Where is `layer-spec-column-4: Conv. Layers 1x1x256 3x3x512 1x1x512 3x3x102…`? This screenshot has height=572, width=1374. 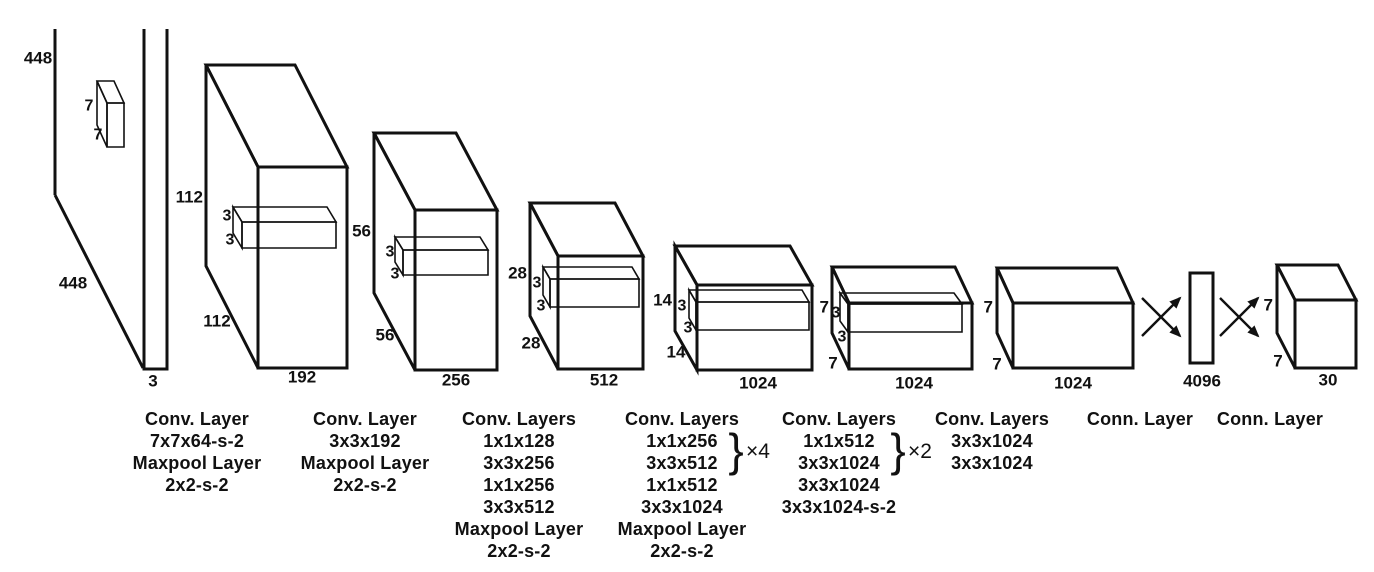
layer-spec-column-4: Conv. Layers 1x1x256 3x3x512 1x1x512 3x3x102… is located at coordinates (682, 485).